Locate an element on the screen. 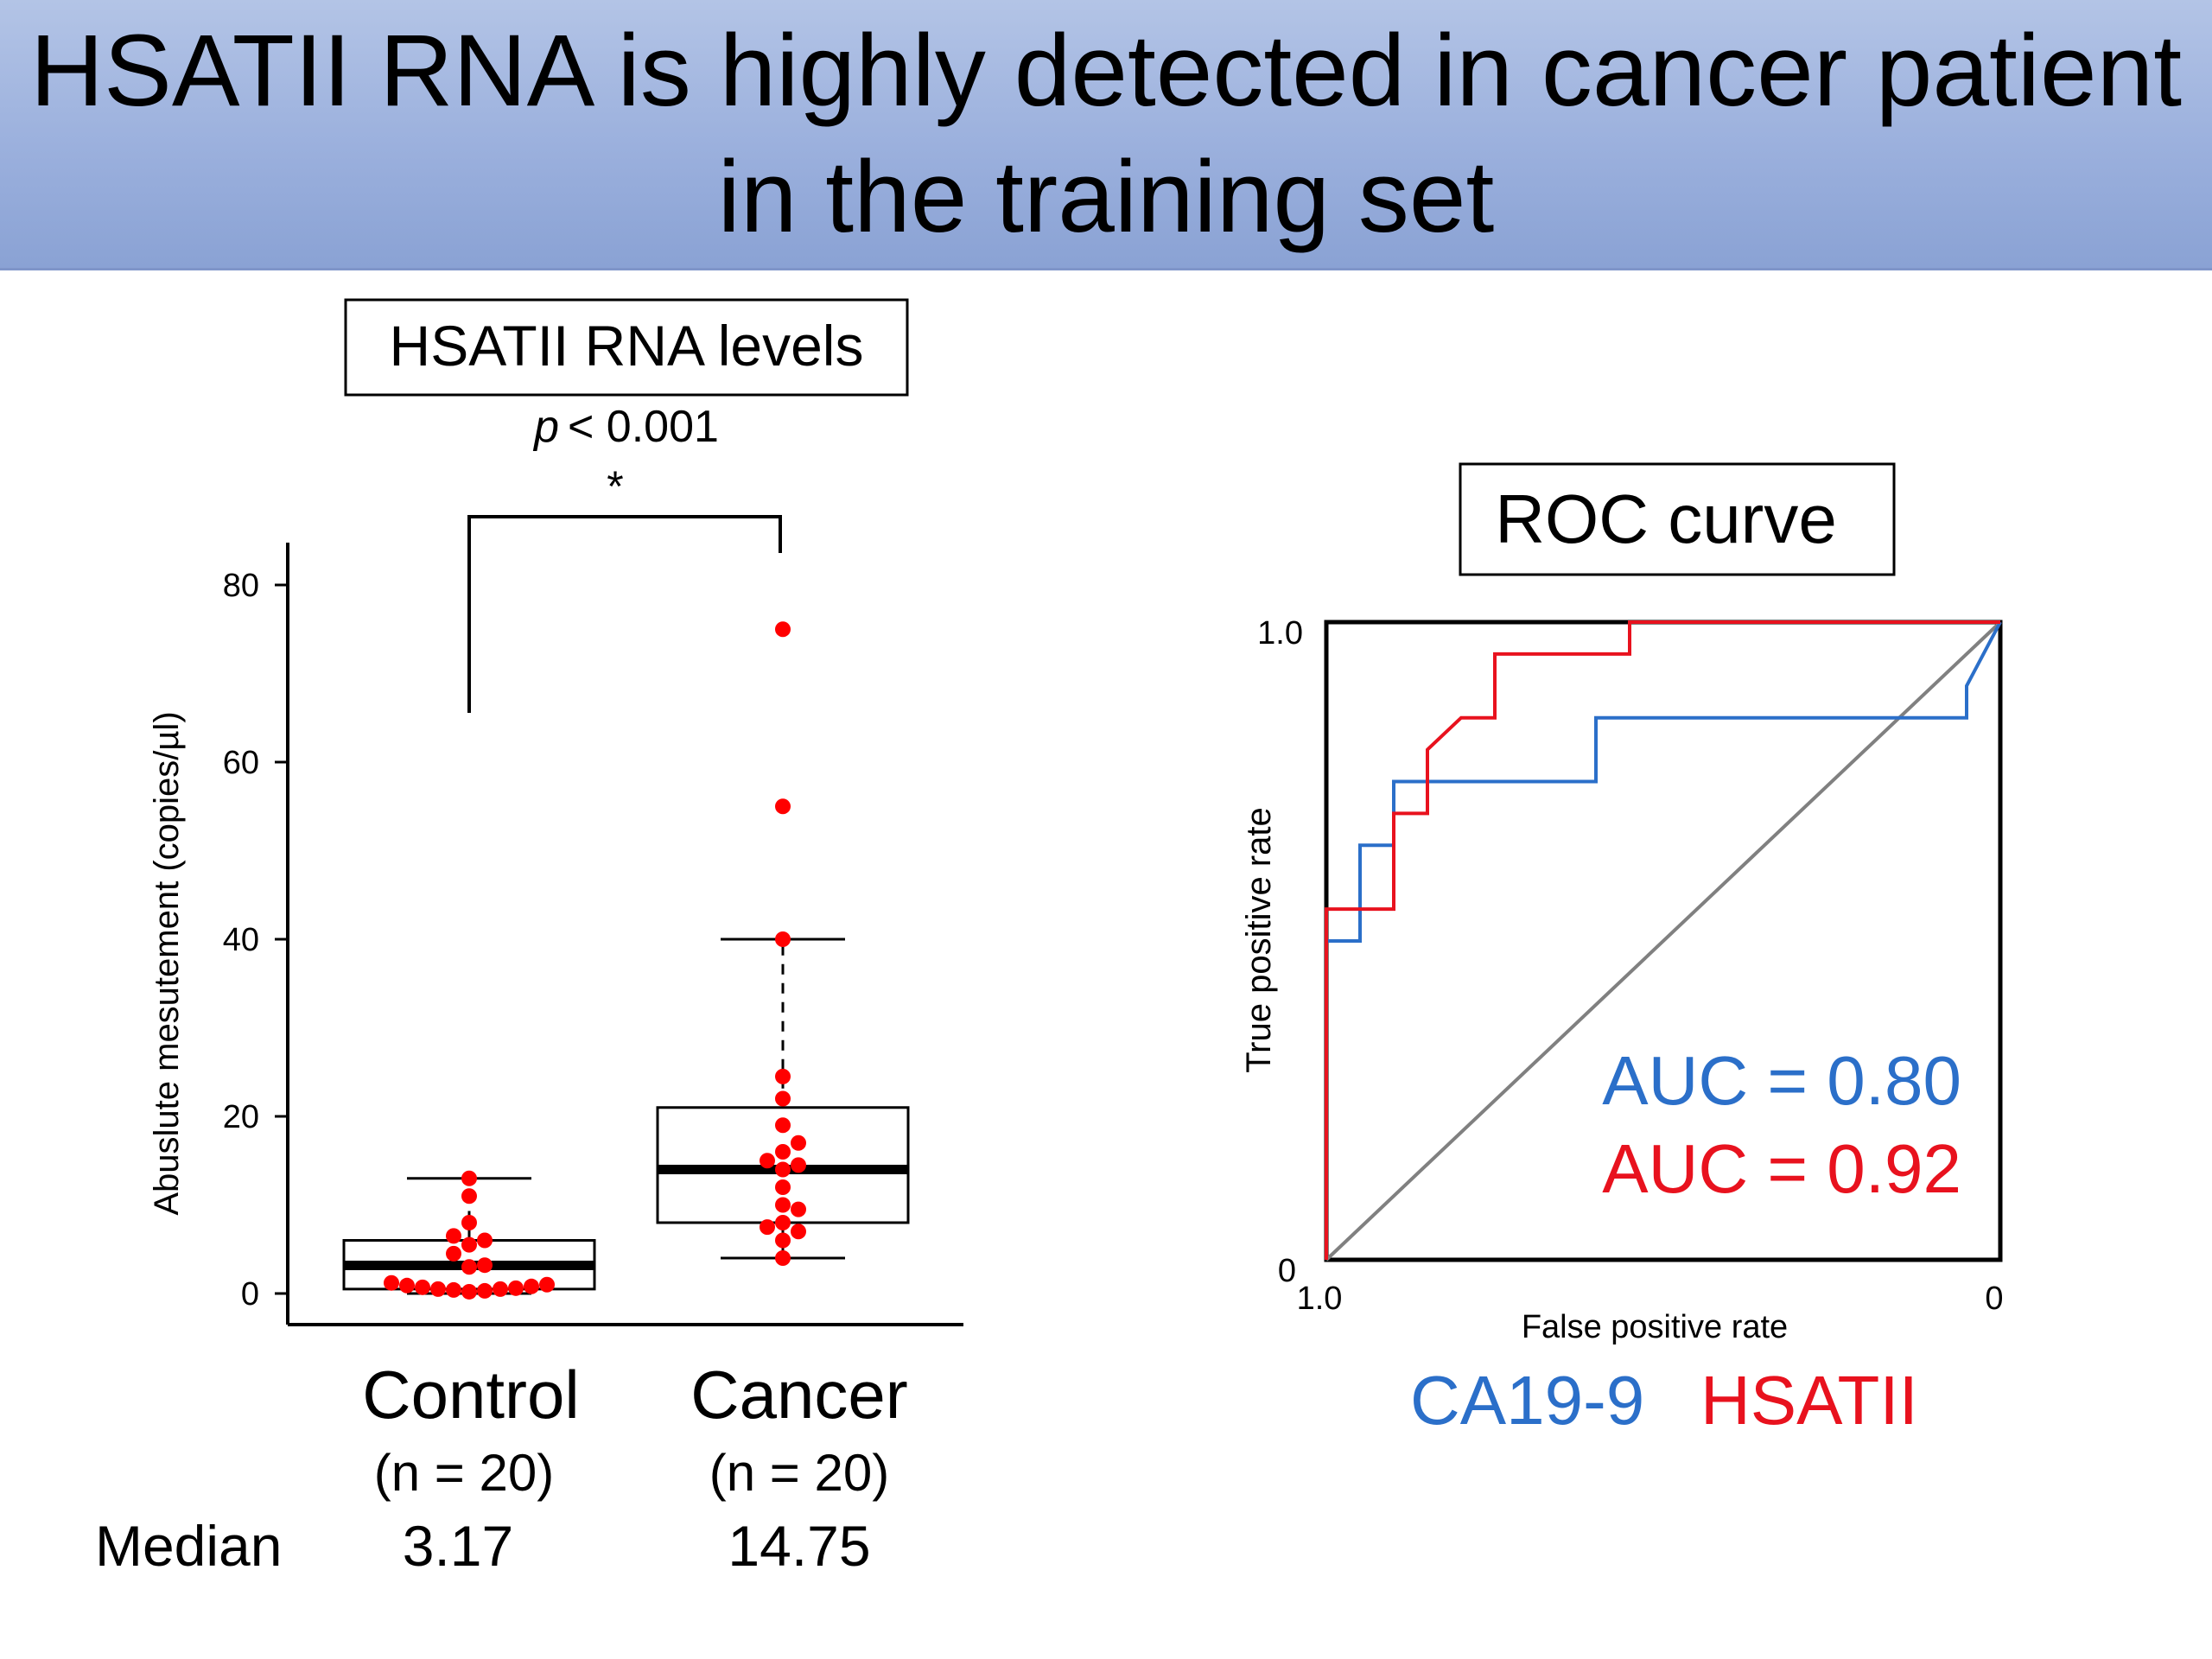 Image resolution: width=2212 pixels, height=1659 pixels. roc-line-reference is located at coordinates (1663, 941).